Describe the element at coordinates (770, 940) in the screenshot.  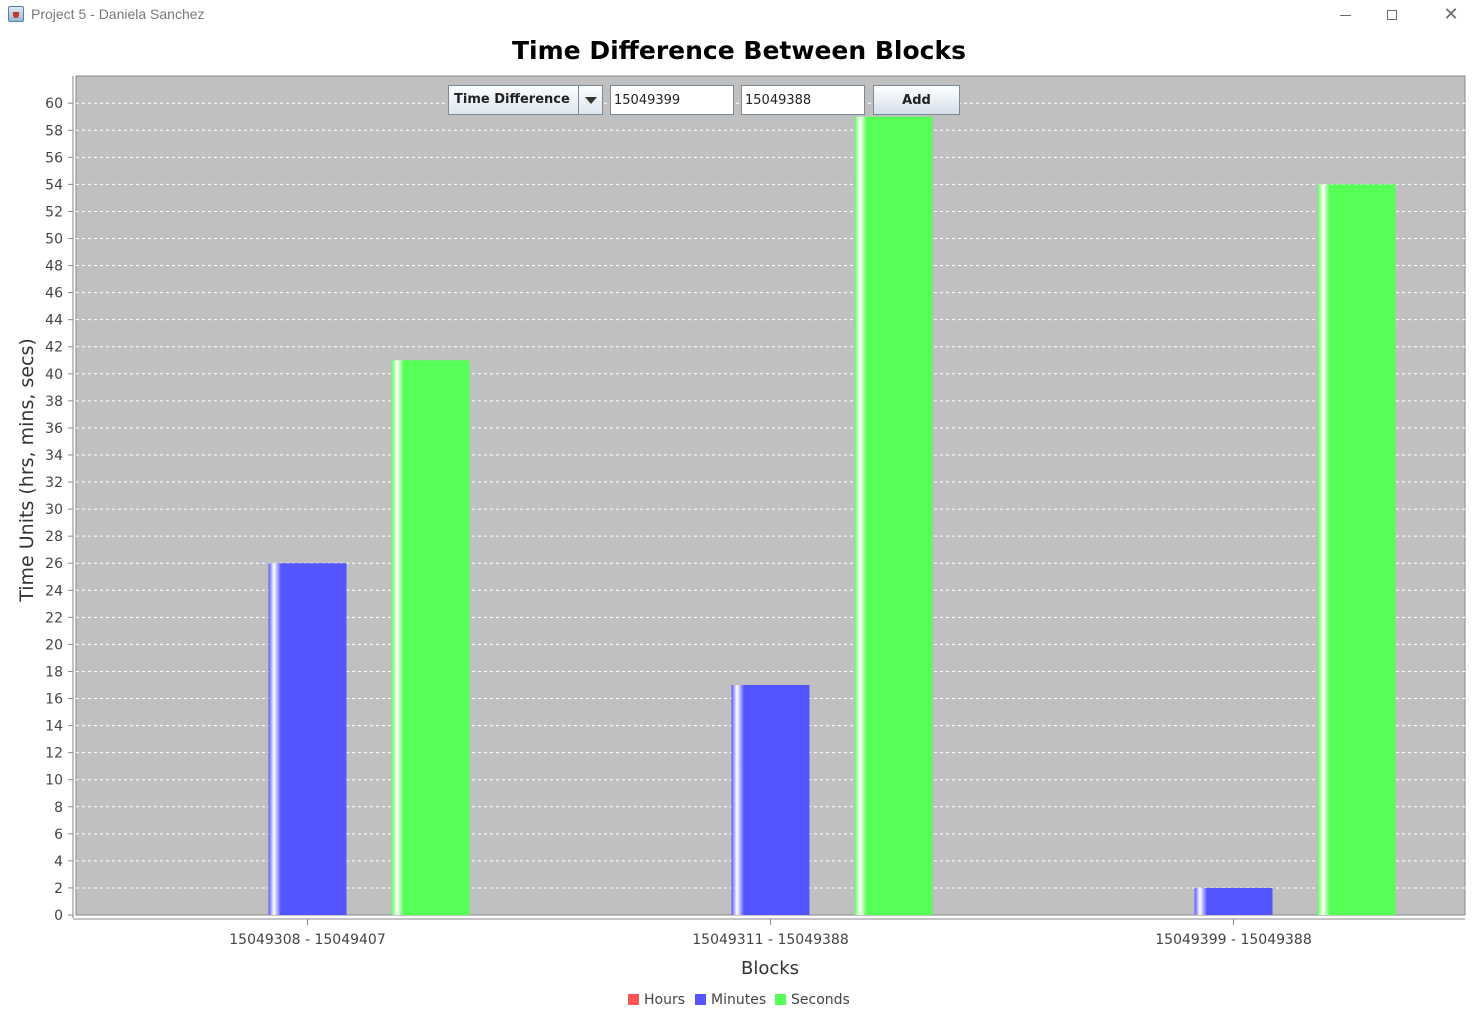
I see `x-tick-label: 15049311 - 15049388` at that location.